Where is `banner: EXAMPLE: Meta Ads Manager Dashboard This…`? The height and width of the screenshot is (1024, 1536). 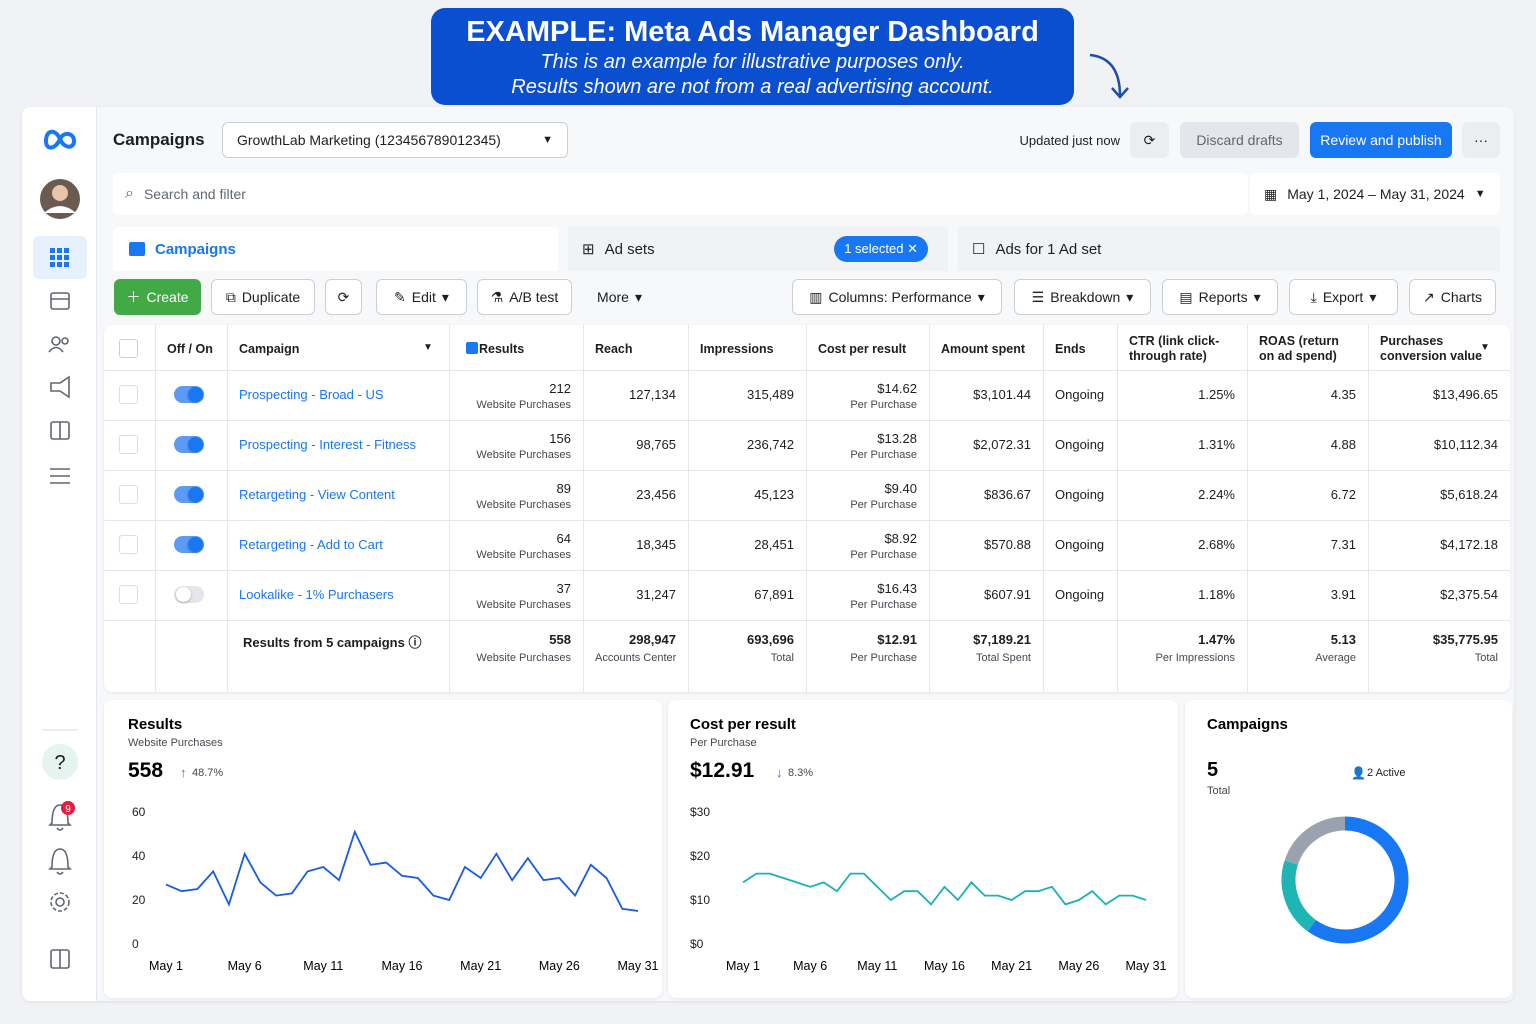
banner: EXAMPLE: Meta Ads Manager Dashboard This… is located at coordinates (752, 56).